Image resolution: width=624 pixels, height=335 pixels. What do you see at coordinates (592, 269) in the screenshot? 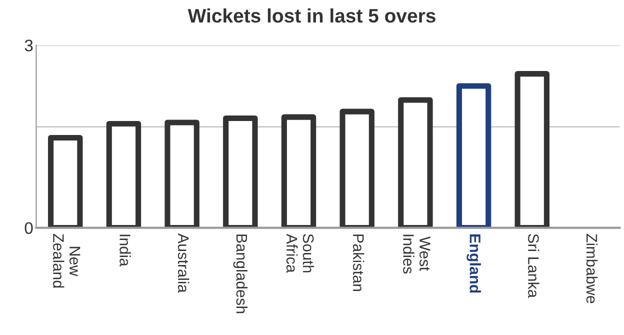
I see `x-tick-label: Zimbabwe` at bounding box center [592, 269].